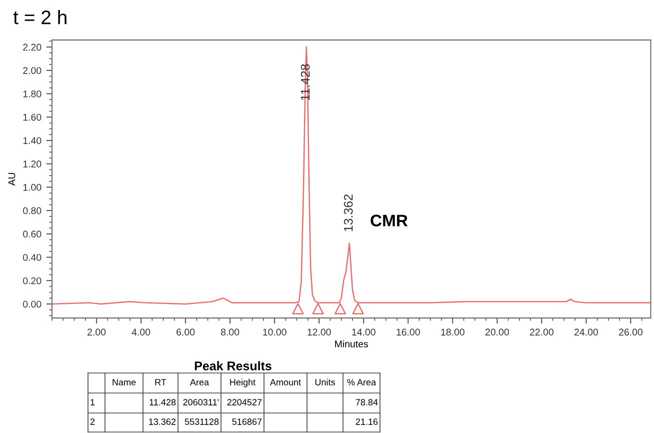 The image size is (654, 433). Describe the element at coordinates (351, 344) in the screenshot. I see `x-axis-title: Minutes` at that location.